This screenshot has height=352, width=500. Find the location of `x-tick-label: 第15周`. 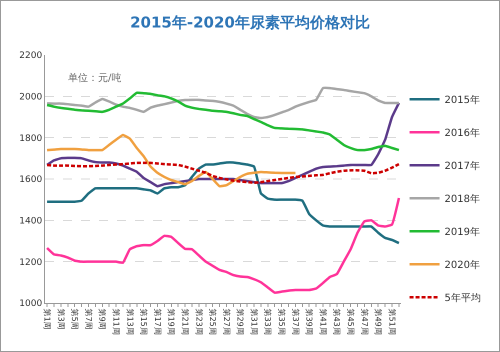

x-tick-label: 第15周 is located at coordinates (143, 321).